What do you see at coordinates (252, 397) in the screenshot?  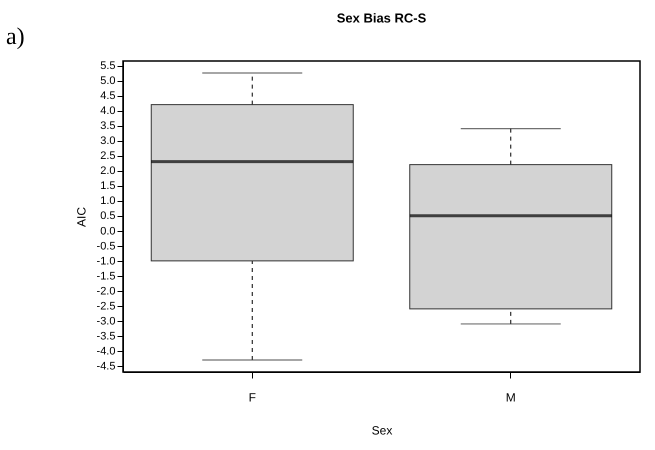 I see `x-tick-label: F` at bounding box center [252, 397].